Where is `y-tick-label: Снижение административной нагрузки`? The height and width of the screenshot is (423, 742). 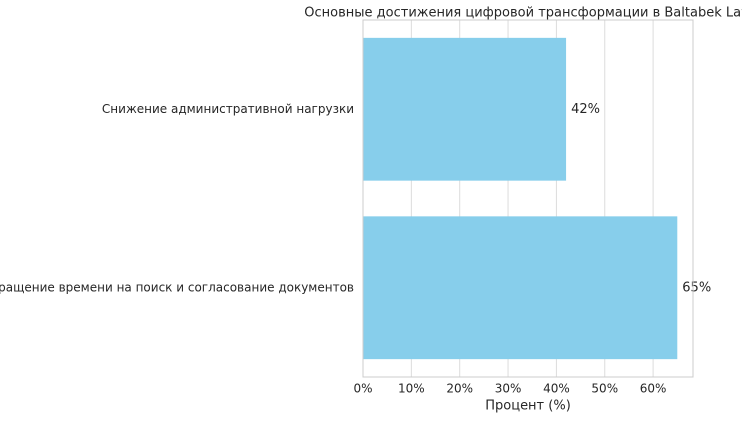 y-tick-label: Снижение административной нагрузки is located at coordinates (228, 109).